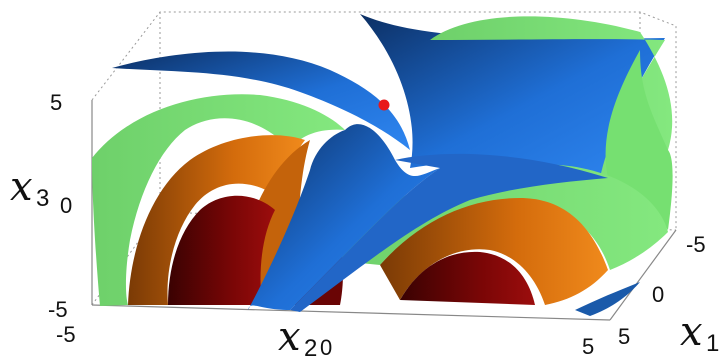 This screenshot has width=728, height=358. I want to click on x2-tick-label: 0, so click(326, 346).